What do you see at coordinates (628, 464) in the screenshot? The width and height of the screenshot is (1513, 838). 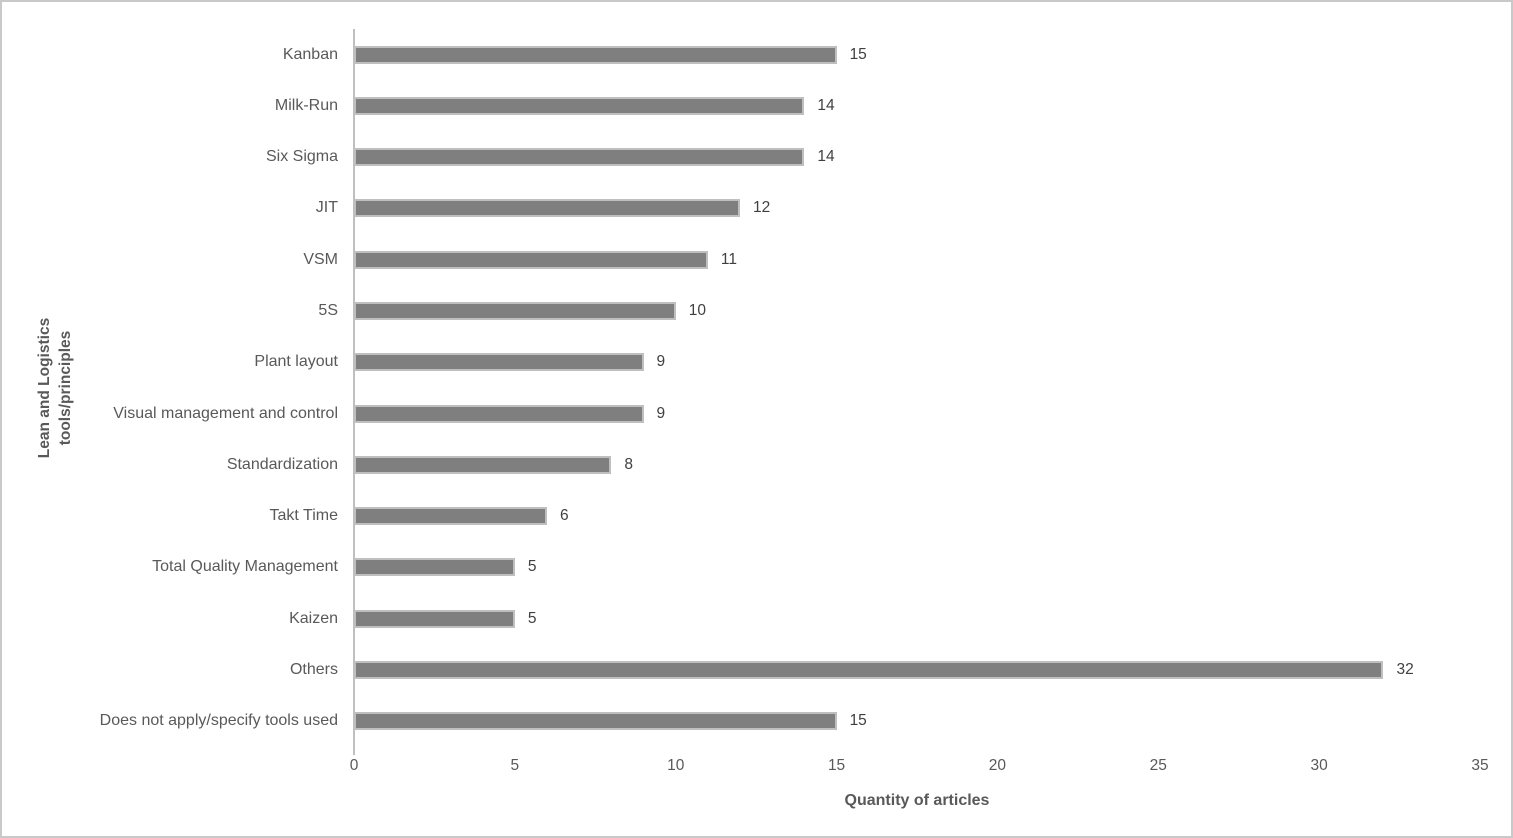 I see `value-label: 8` at bounding box center [628, 464].